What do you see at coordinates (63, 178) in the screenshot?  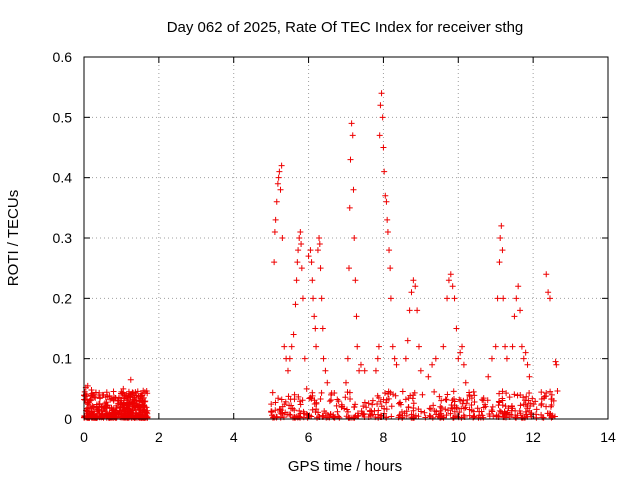 I see `y-tick-label: 0.4` at bounding box center [63, 178].